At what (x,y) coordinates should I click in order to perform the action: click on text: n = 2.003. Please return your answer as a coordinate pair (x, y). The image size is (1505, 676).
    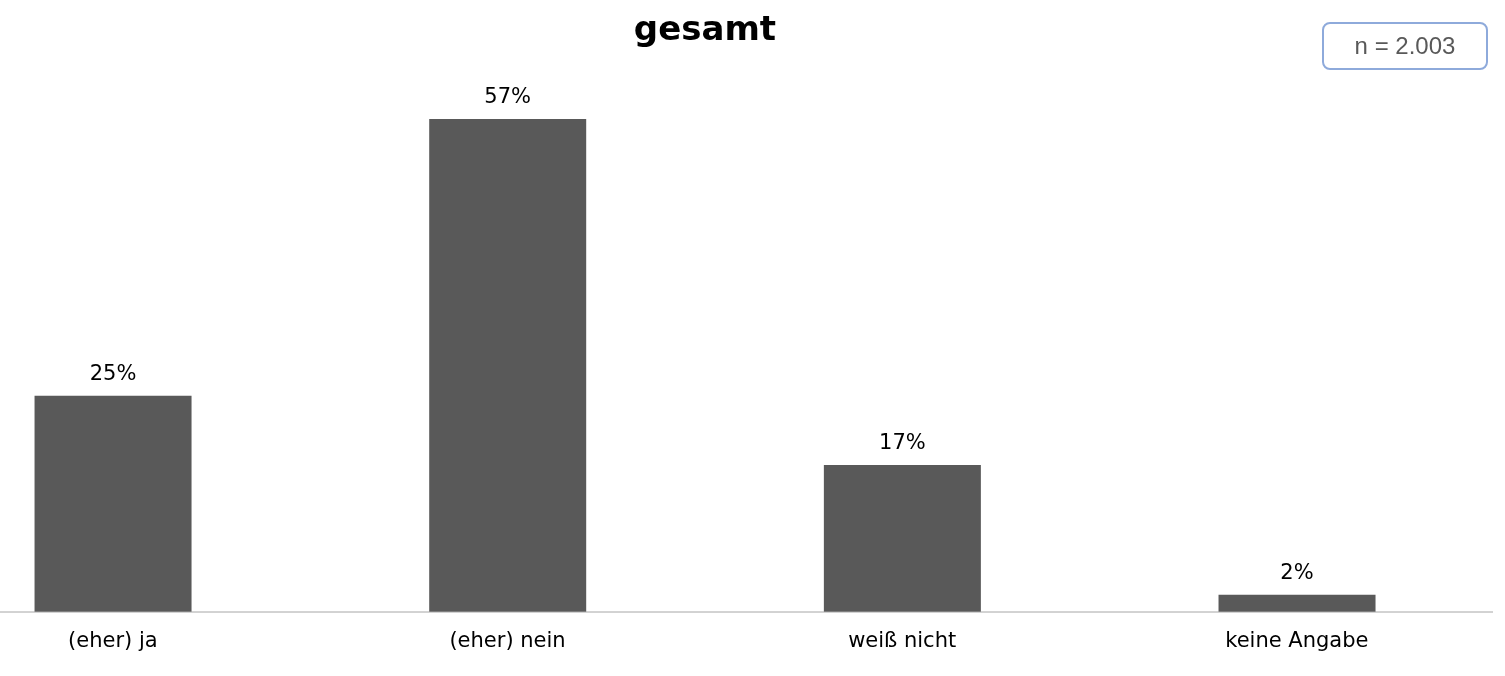
    Looking at the image, I should click on (1405, 46).